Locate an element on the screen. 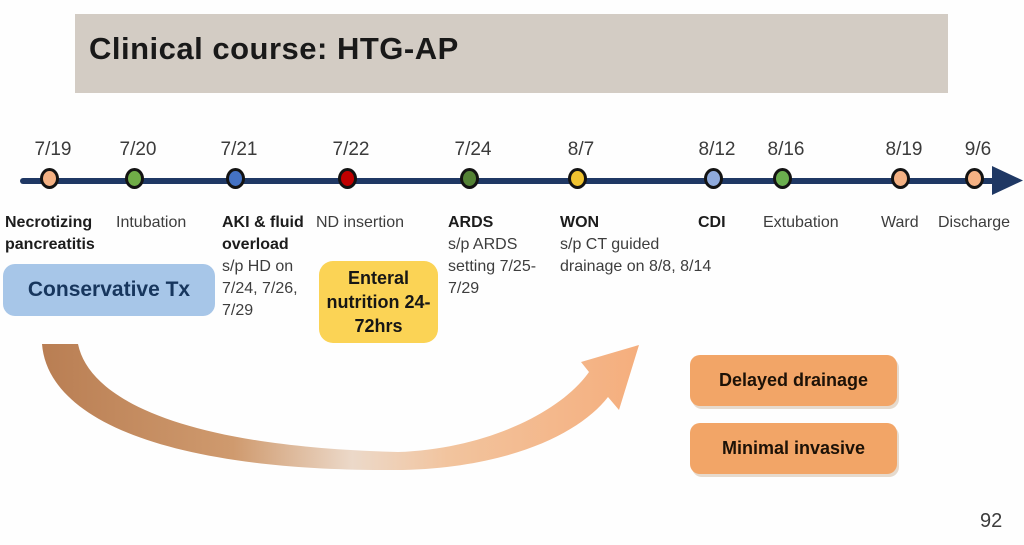  minimal-invasive-box: Minimal invasive is located at coordinates (793, 448).